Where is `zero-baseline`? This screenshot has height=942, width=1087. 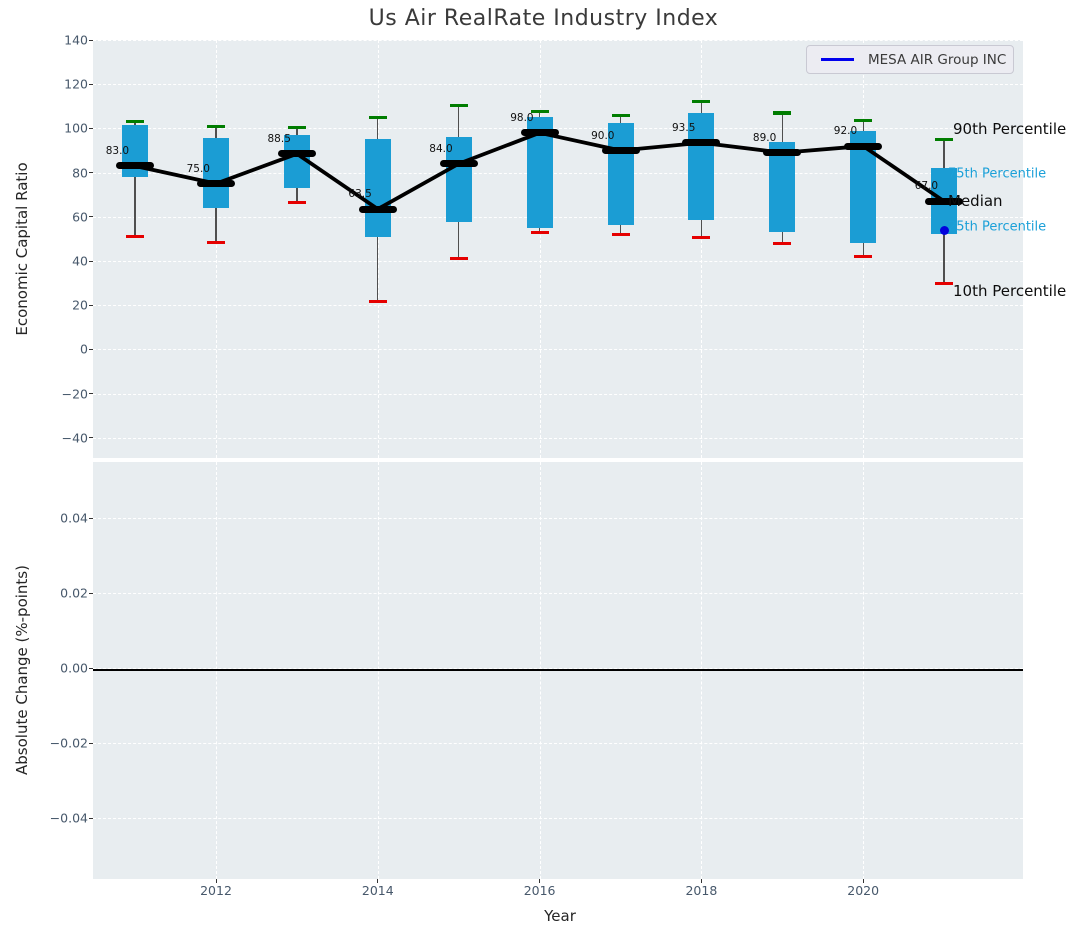
zero-baseline is located at coordinates (558, 670).